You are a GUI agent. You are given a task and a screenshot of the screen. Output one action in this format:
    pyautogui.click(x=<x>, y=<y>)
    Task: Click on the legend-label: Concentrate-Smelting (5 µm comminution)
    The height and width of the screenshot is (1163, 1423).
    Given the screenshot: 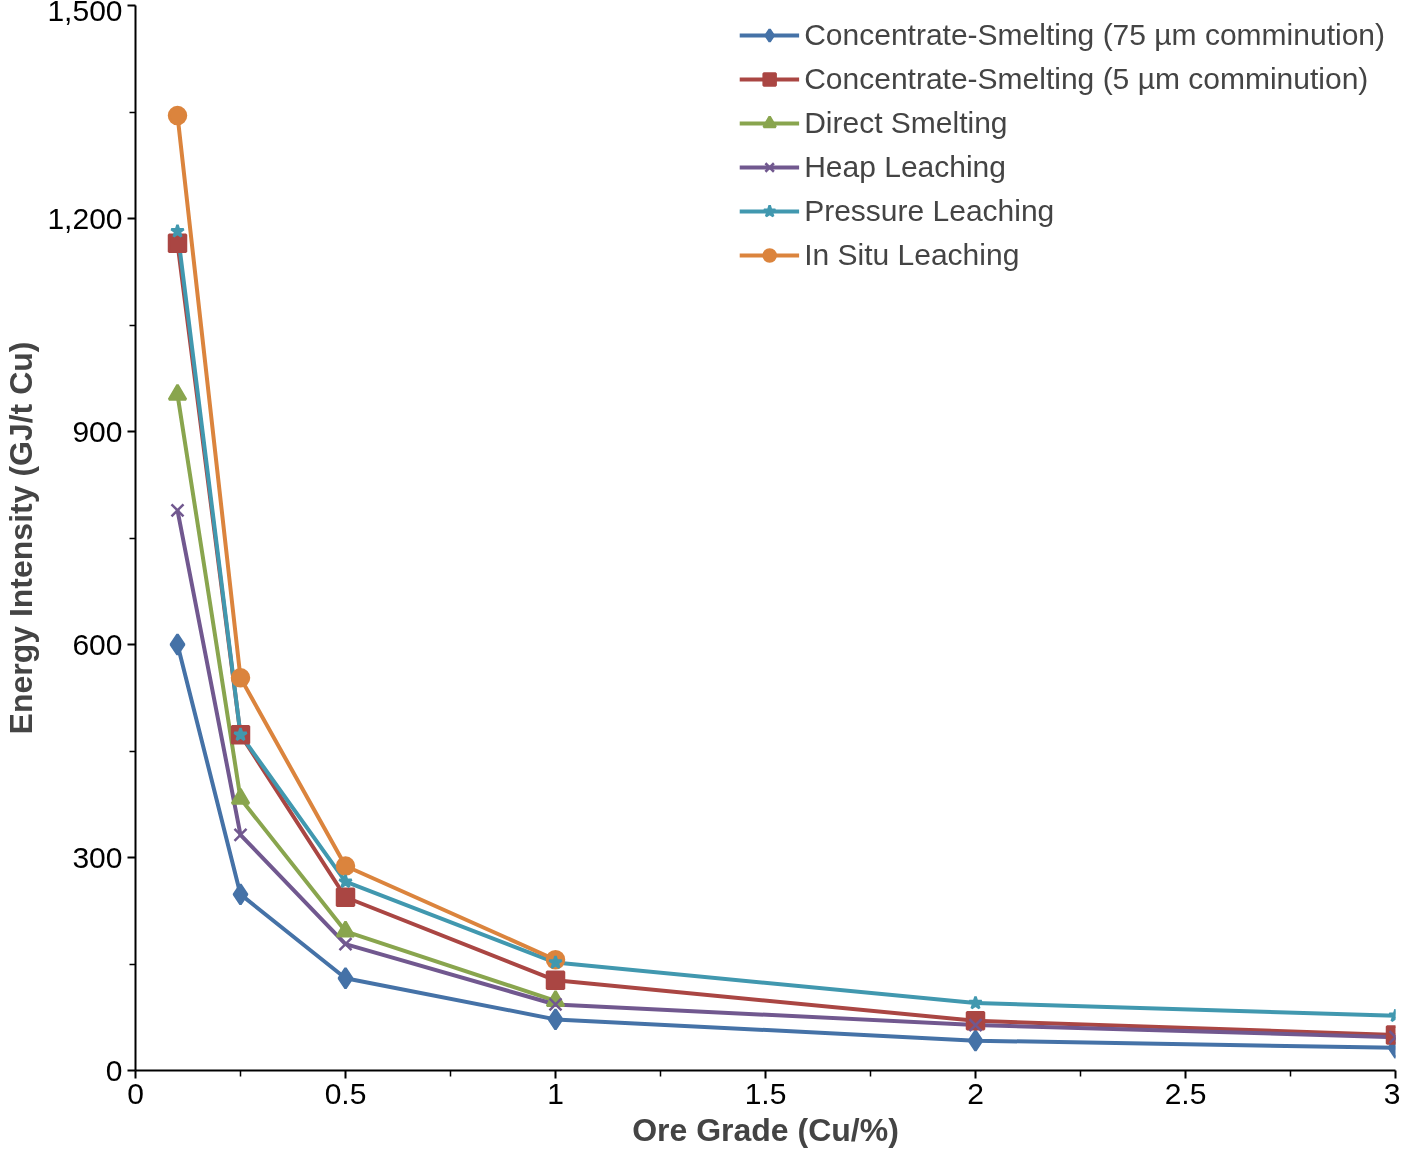 What is the action you would take?
    pyautogui.click(x=1086, y=79)
    